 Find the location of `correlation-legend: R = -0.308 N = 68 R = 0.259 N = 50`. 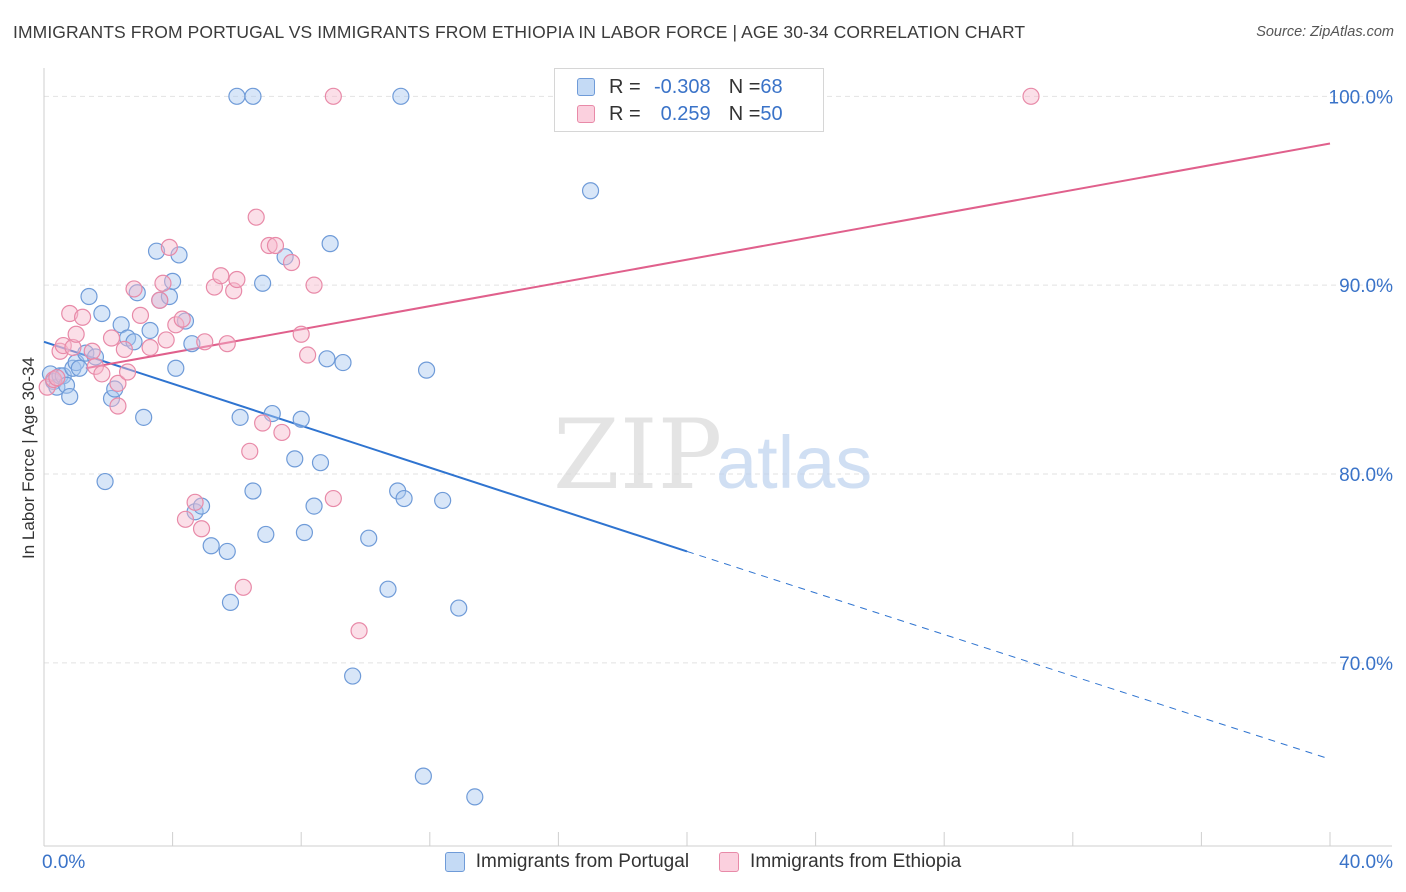

correlation-legend: R = -0.308 N = 68 R = 0.259 N = 50 is located at coordinates (689, 100).